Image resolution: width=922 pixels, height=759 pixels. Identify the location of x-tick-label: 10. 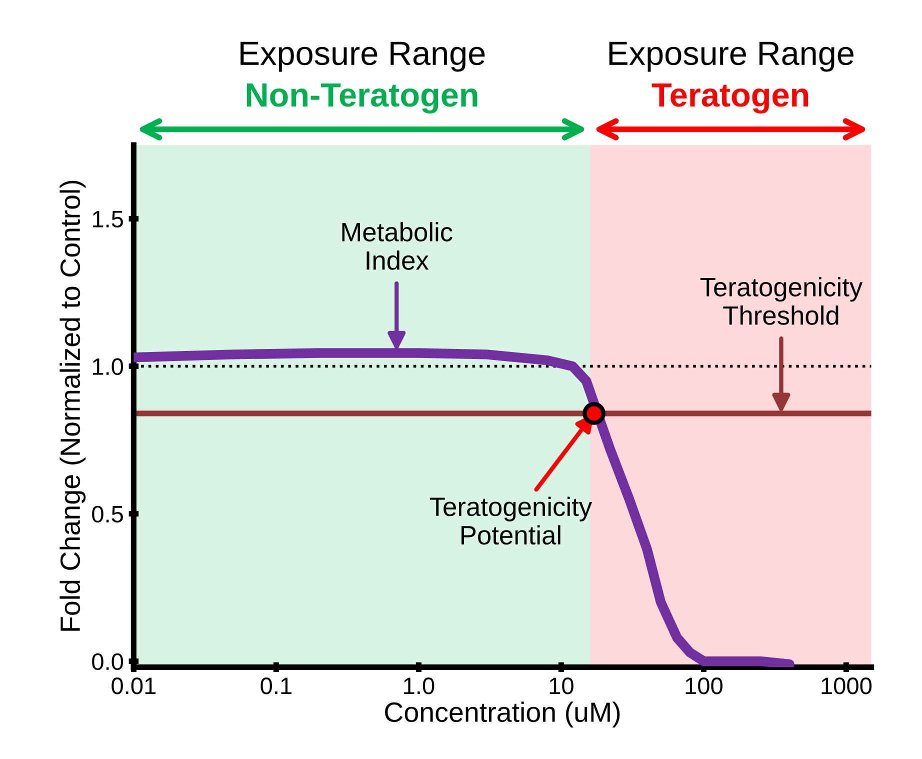
(562, 686).